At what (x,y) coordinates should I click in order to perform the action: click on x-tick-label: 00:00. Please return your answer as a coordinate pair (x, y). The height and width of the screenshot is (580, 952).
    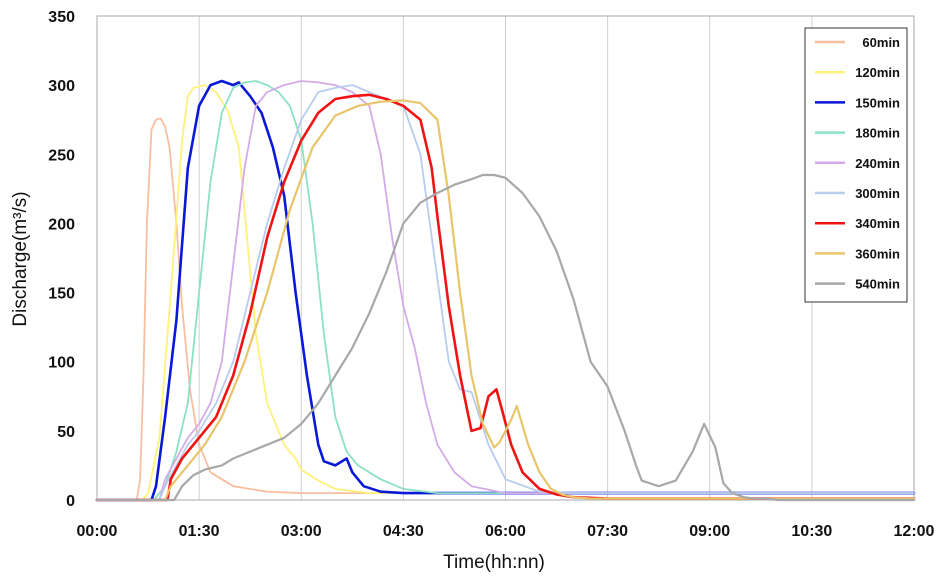
    Looking at the image, I should click on (97, 531).